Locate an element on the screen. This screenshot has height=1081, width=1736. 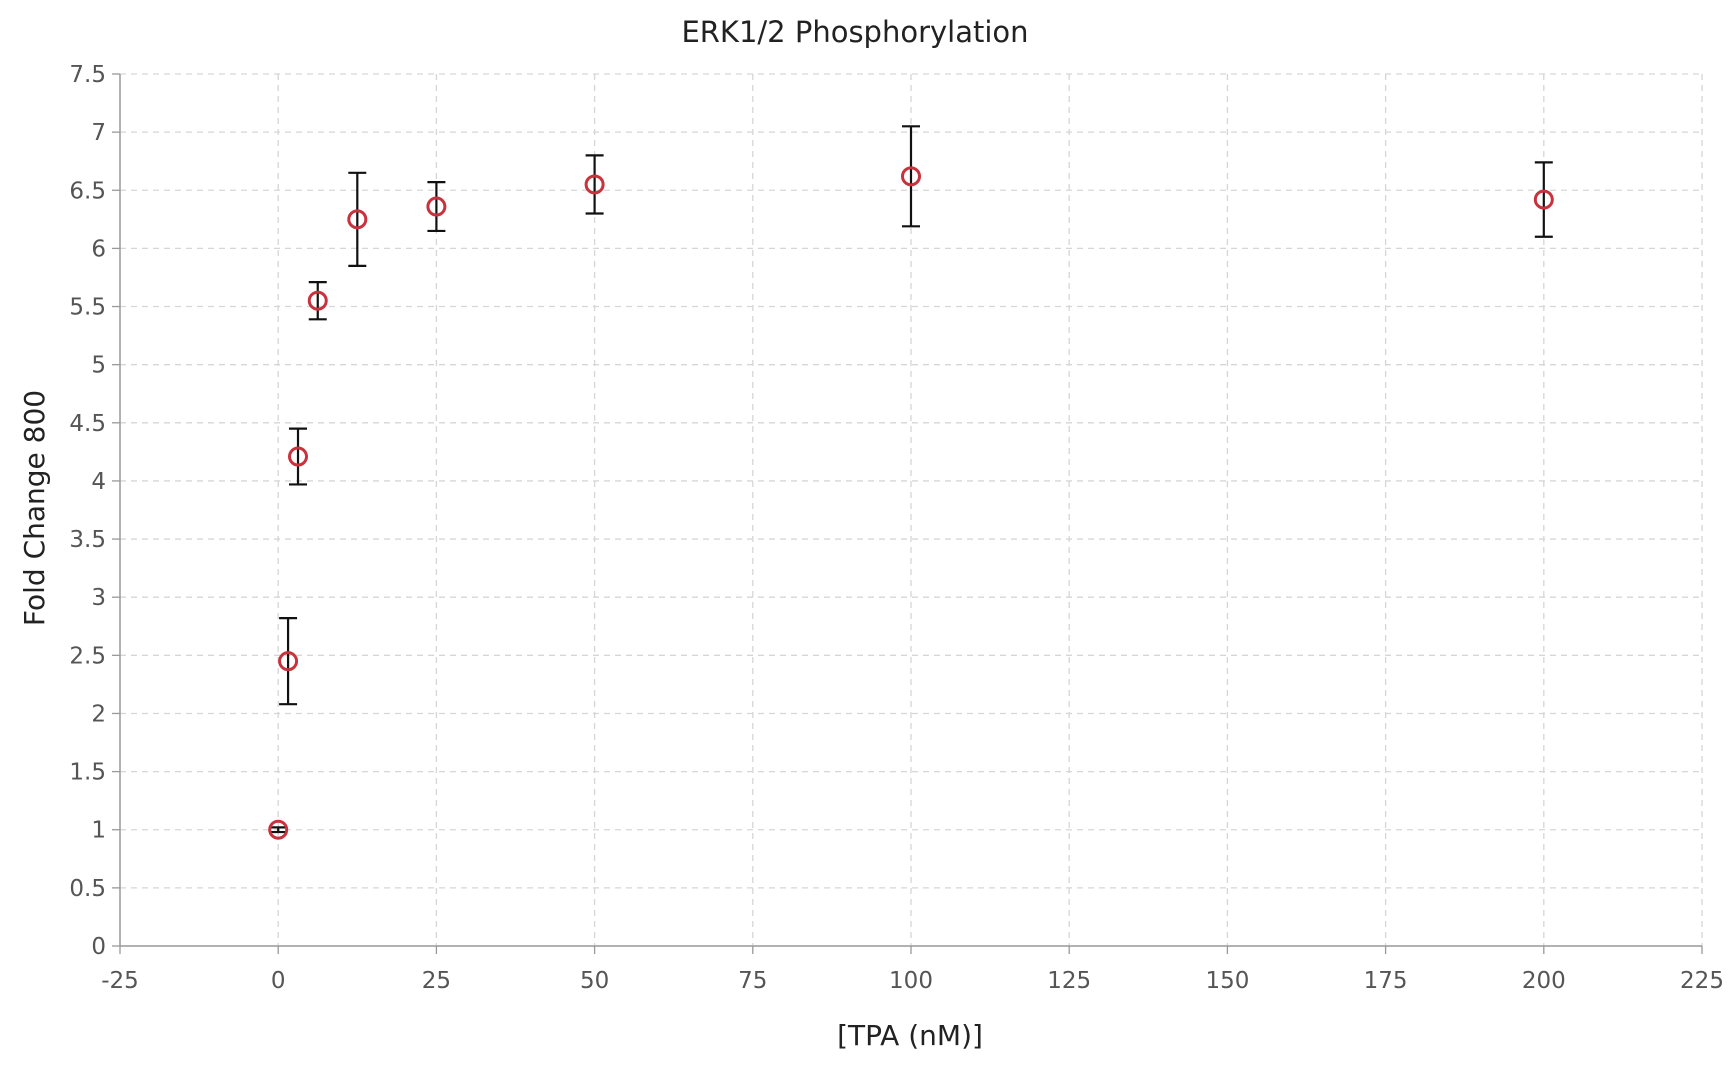
y-tick-label: 7 is located at coordinates (98, 133).